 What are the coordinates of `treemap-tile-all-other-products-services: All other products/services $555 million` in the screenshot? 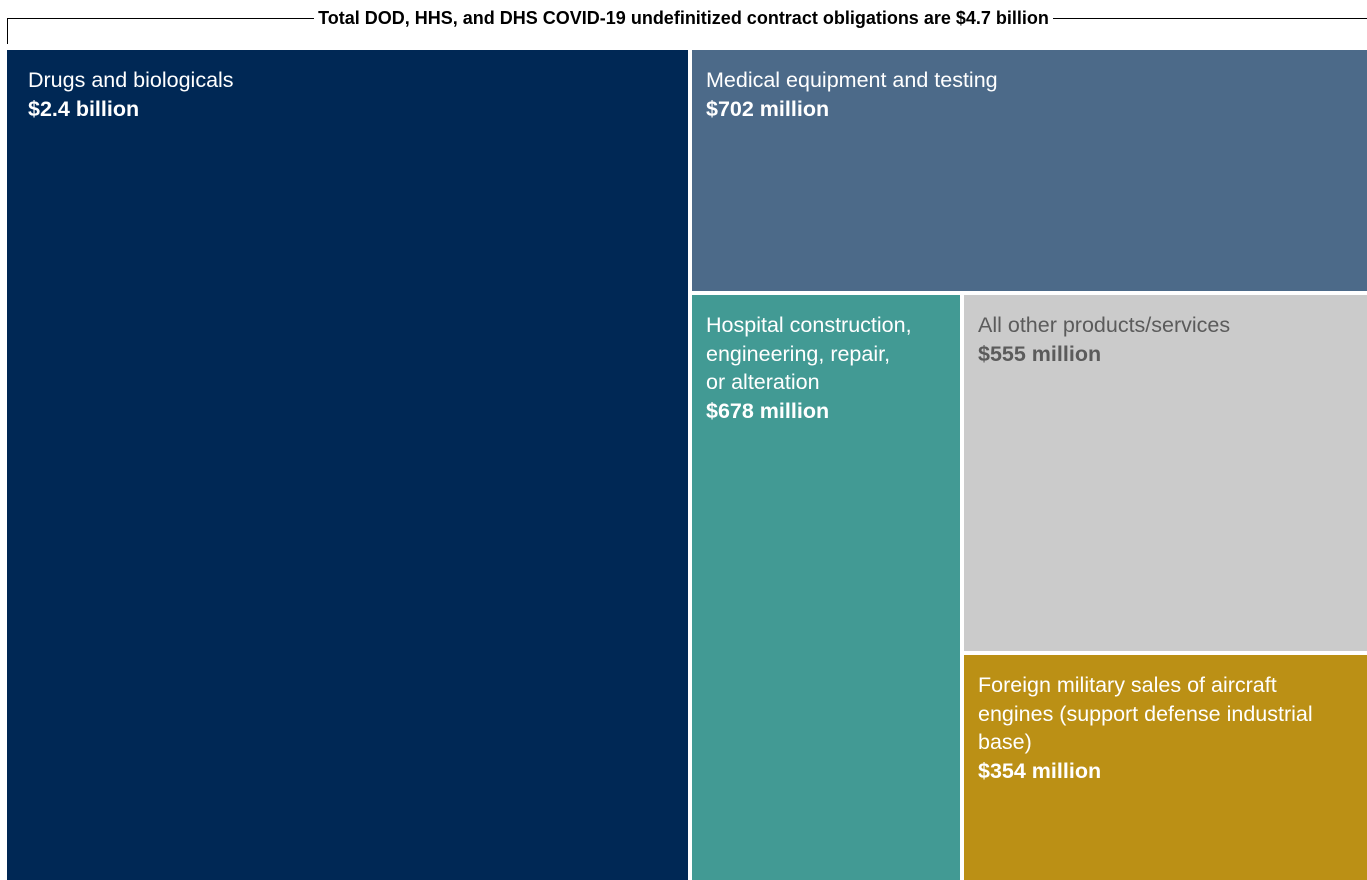 It's located at (1165, 473).